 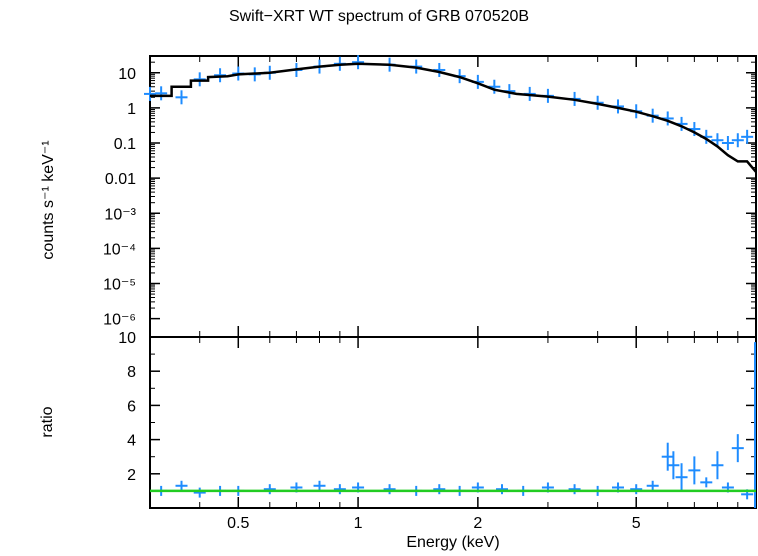 What do you see at coordinates (125, 144) in the screenshot?
I see `y-tick-label: 0.1` at bounding box center [125, 144].